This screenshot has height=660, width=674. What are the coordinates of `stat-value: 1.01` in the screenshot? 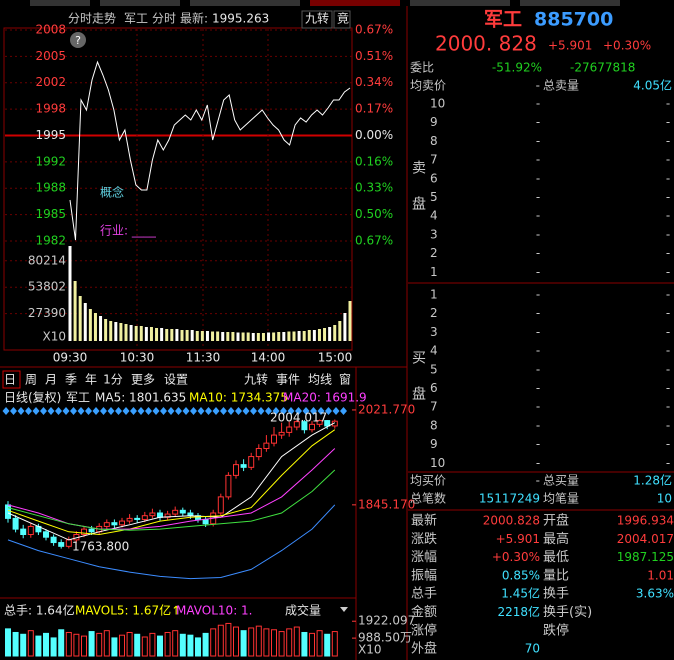 It's located at (660, 575).